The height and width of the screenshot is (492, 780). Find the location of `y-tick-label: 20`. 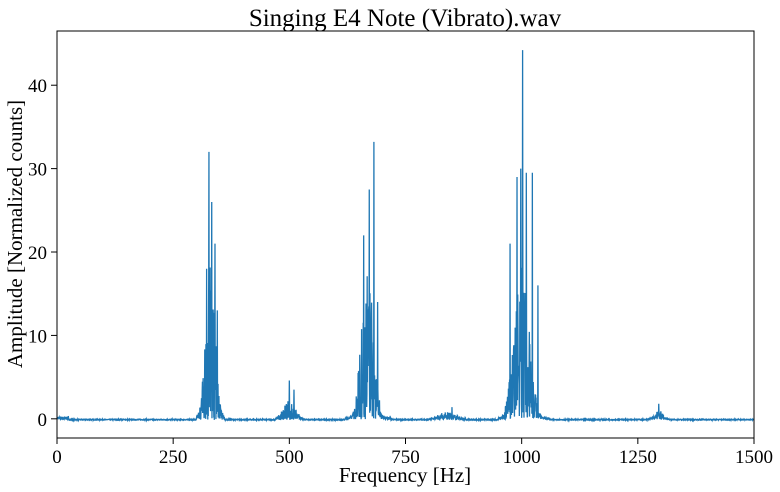

y-tick-label: 20 is located at coordinates (37, 253).